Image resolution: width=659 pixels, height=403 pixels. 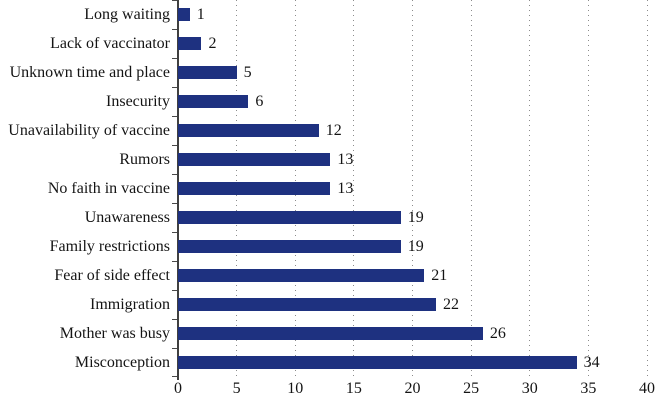 I want to click on chart-row: Insecurity 6, so click(x=376, y=101).